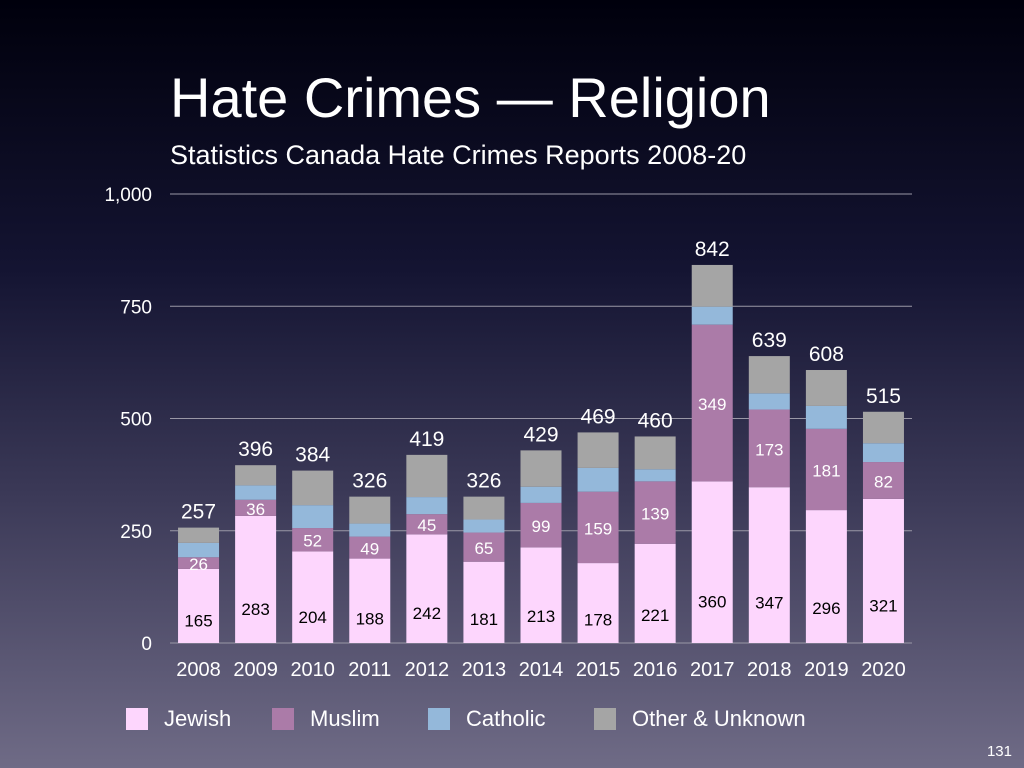  What do you see at coordinates (198, 670) in the screenshot?
I see `x-tick-label: 2008` at bounding box center [198, 670].